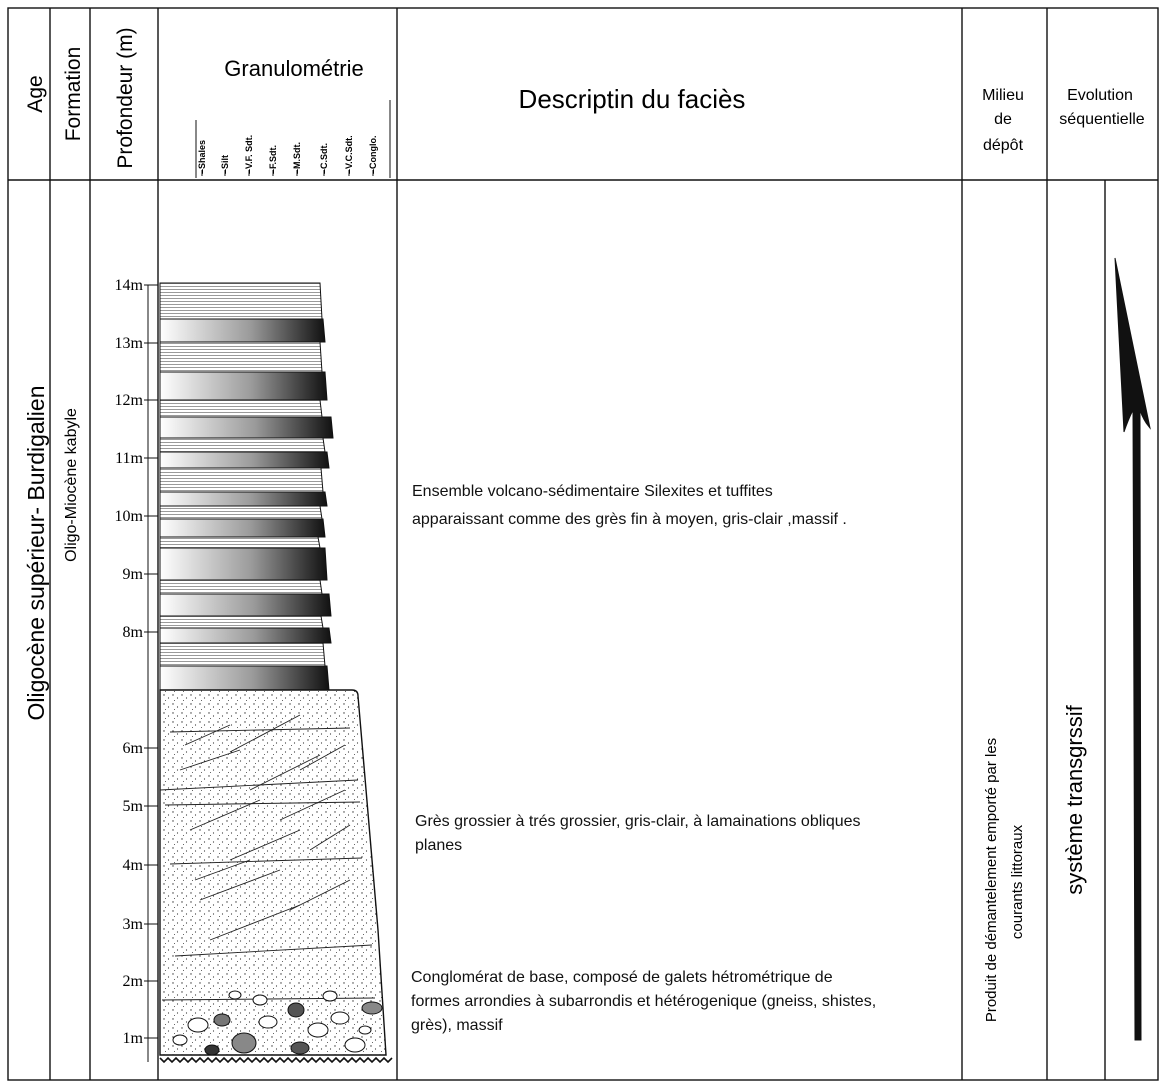  I want to click on coarse-sandstone-body, so click(276, 876).